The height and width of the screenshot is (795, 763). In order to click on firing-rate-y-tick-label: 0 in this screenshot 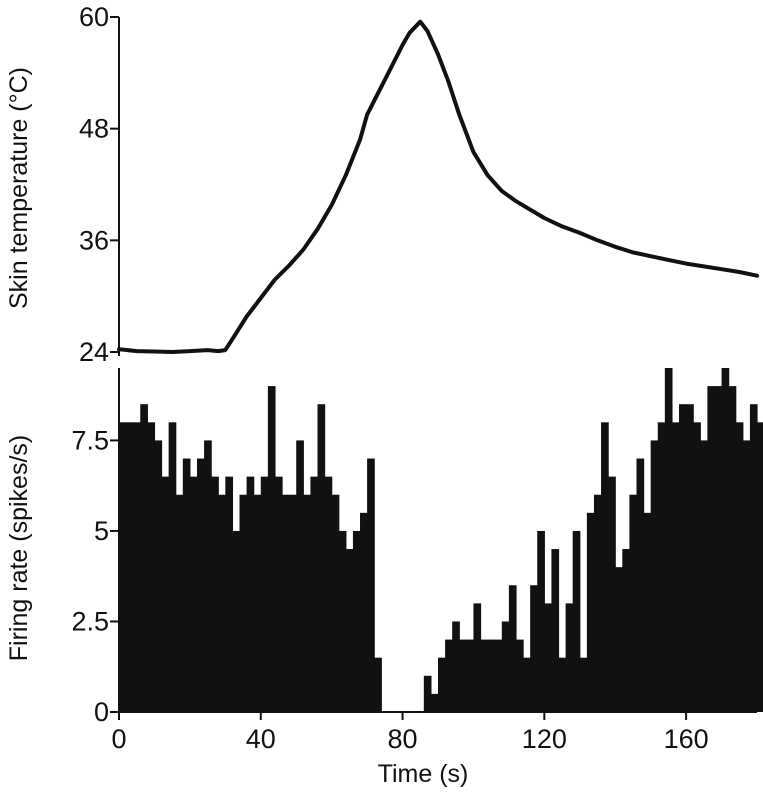, I will do `click(101, 712)`.